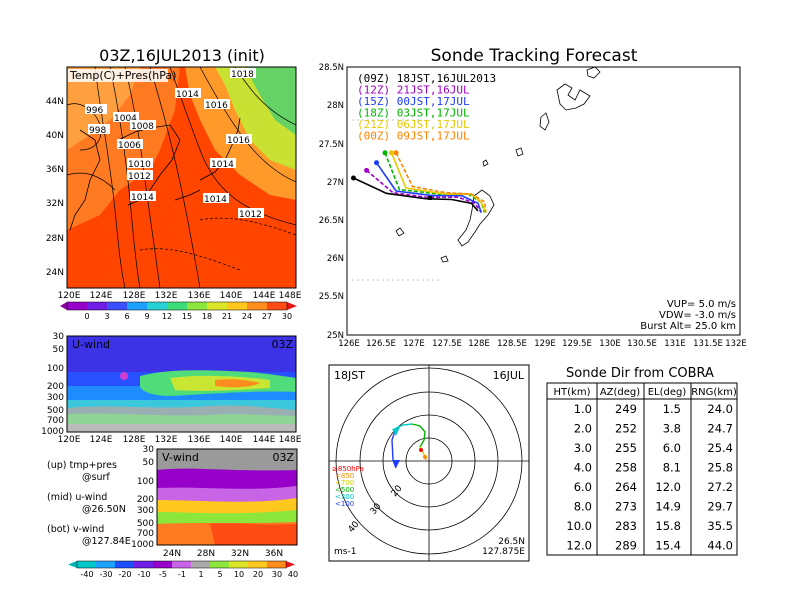  What do you see at coordinates (583, 468) in the screenshot?
I see `table-cell: 4.0` at bounding box center [583, 468].